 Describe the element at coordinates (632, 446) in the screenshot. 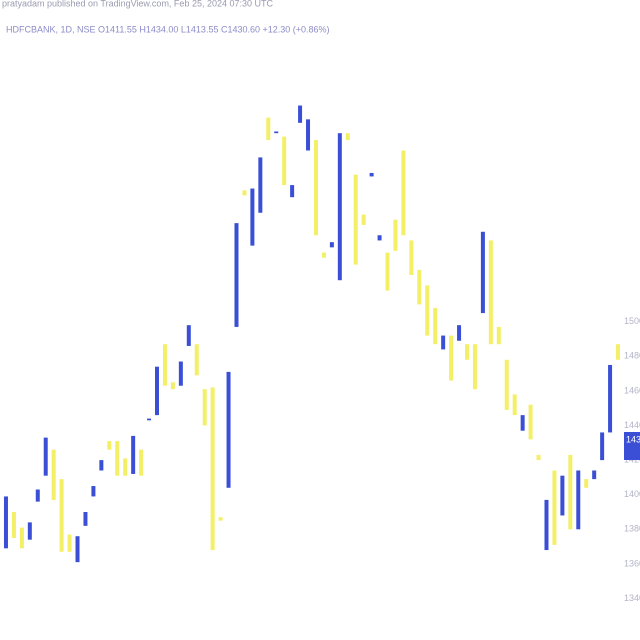

I see `price-tag-bg` at that location.